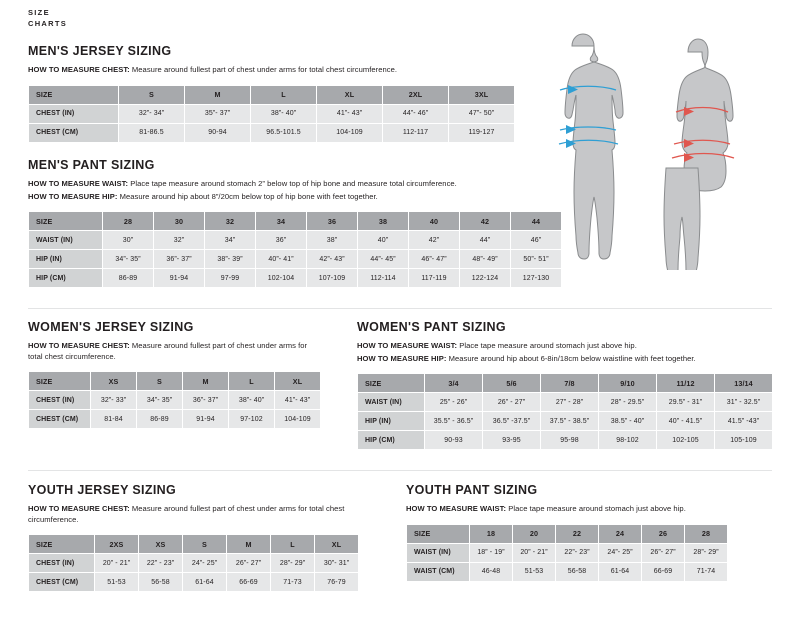 The height and width of the screenshot is (618, 800). Describe the element at coordinates (569, 440) in the screenshot. I see `table-cell: 95-98` at that location.